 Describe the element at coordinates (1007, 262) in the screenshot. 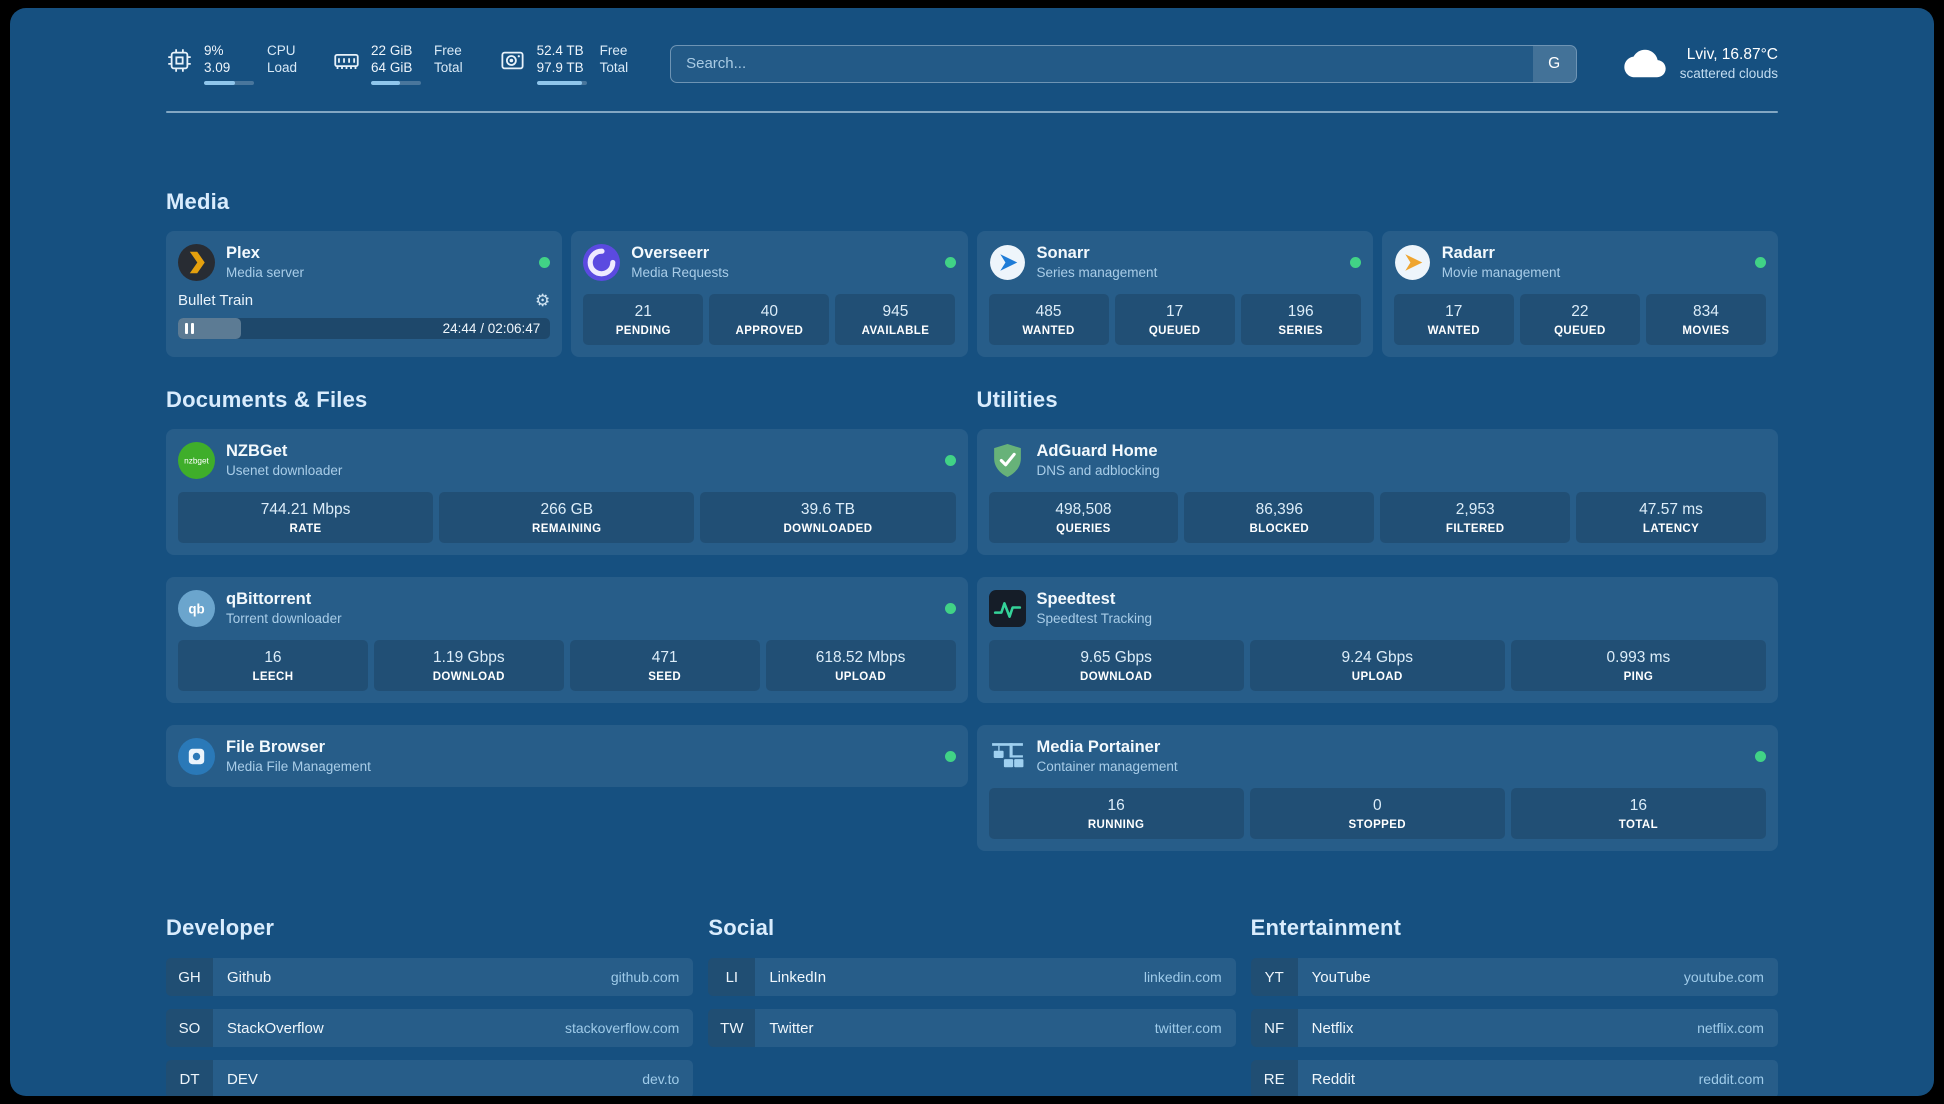

I see `sonarr-icon` at that location.